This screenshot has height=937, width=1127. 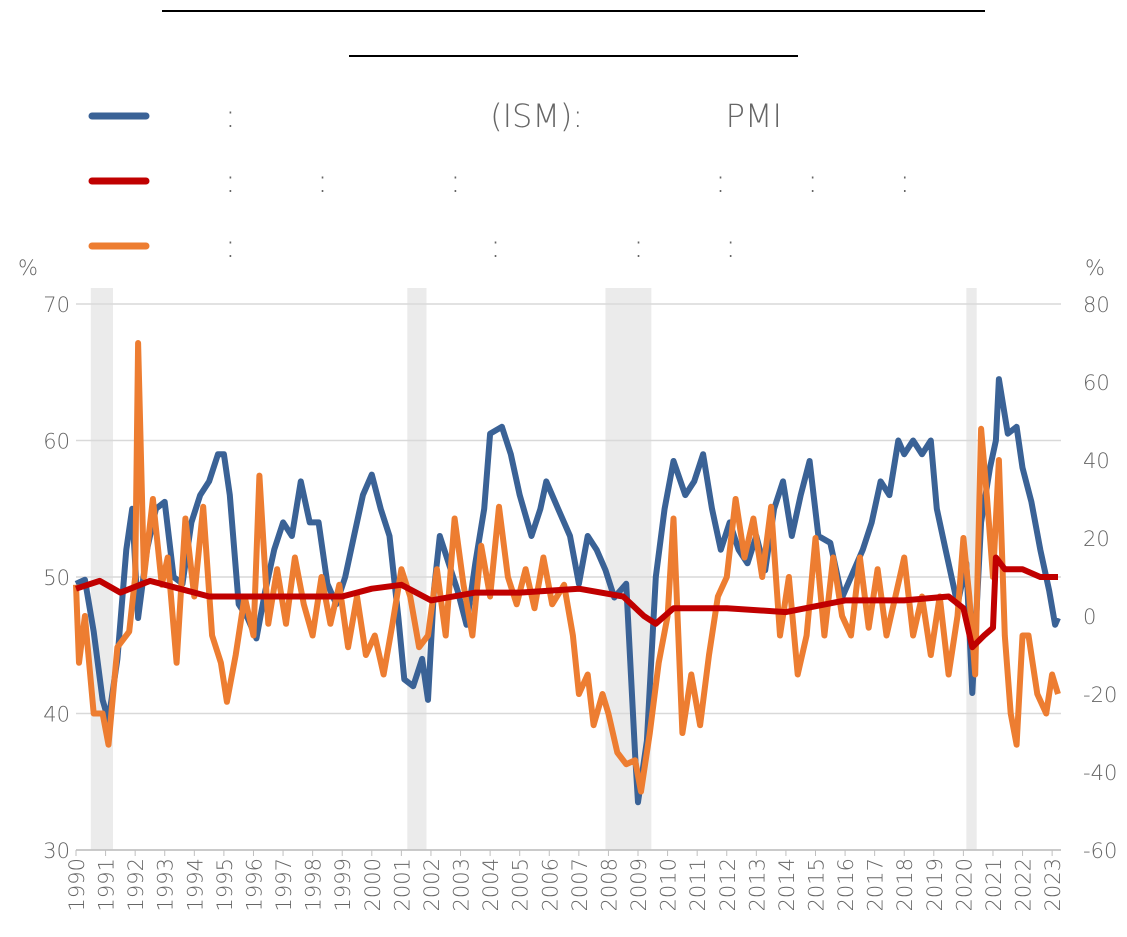 I want to click on y2-tick-label: 60, so click(x=1096, y=383).